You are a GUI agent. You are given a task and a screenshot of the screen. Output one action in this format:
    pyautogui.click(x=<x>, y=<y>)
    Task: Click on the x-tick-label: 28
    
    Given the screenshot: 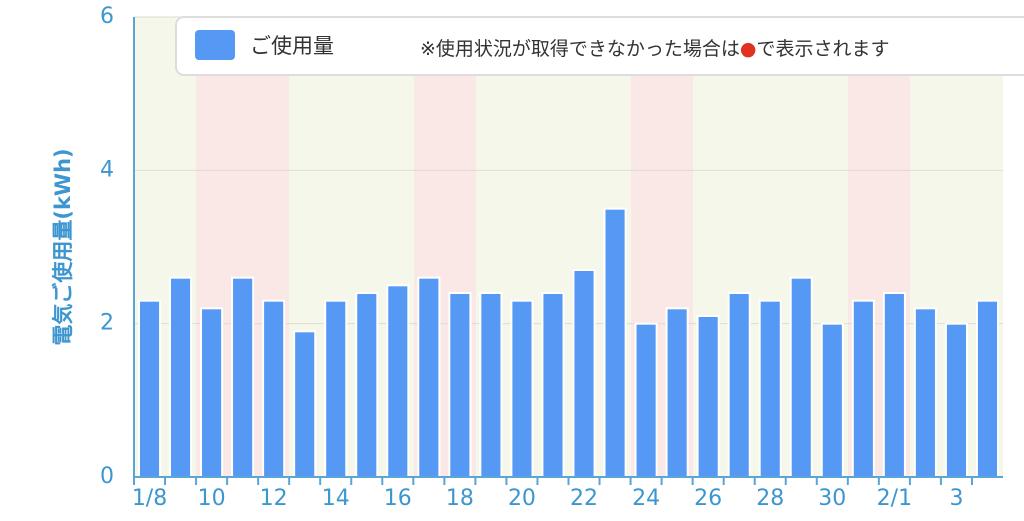 What is the action you would take?
    pyautogui.click(x=770, y=498)
    